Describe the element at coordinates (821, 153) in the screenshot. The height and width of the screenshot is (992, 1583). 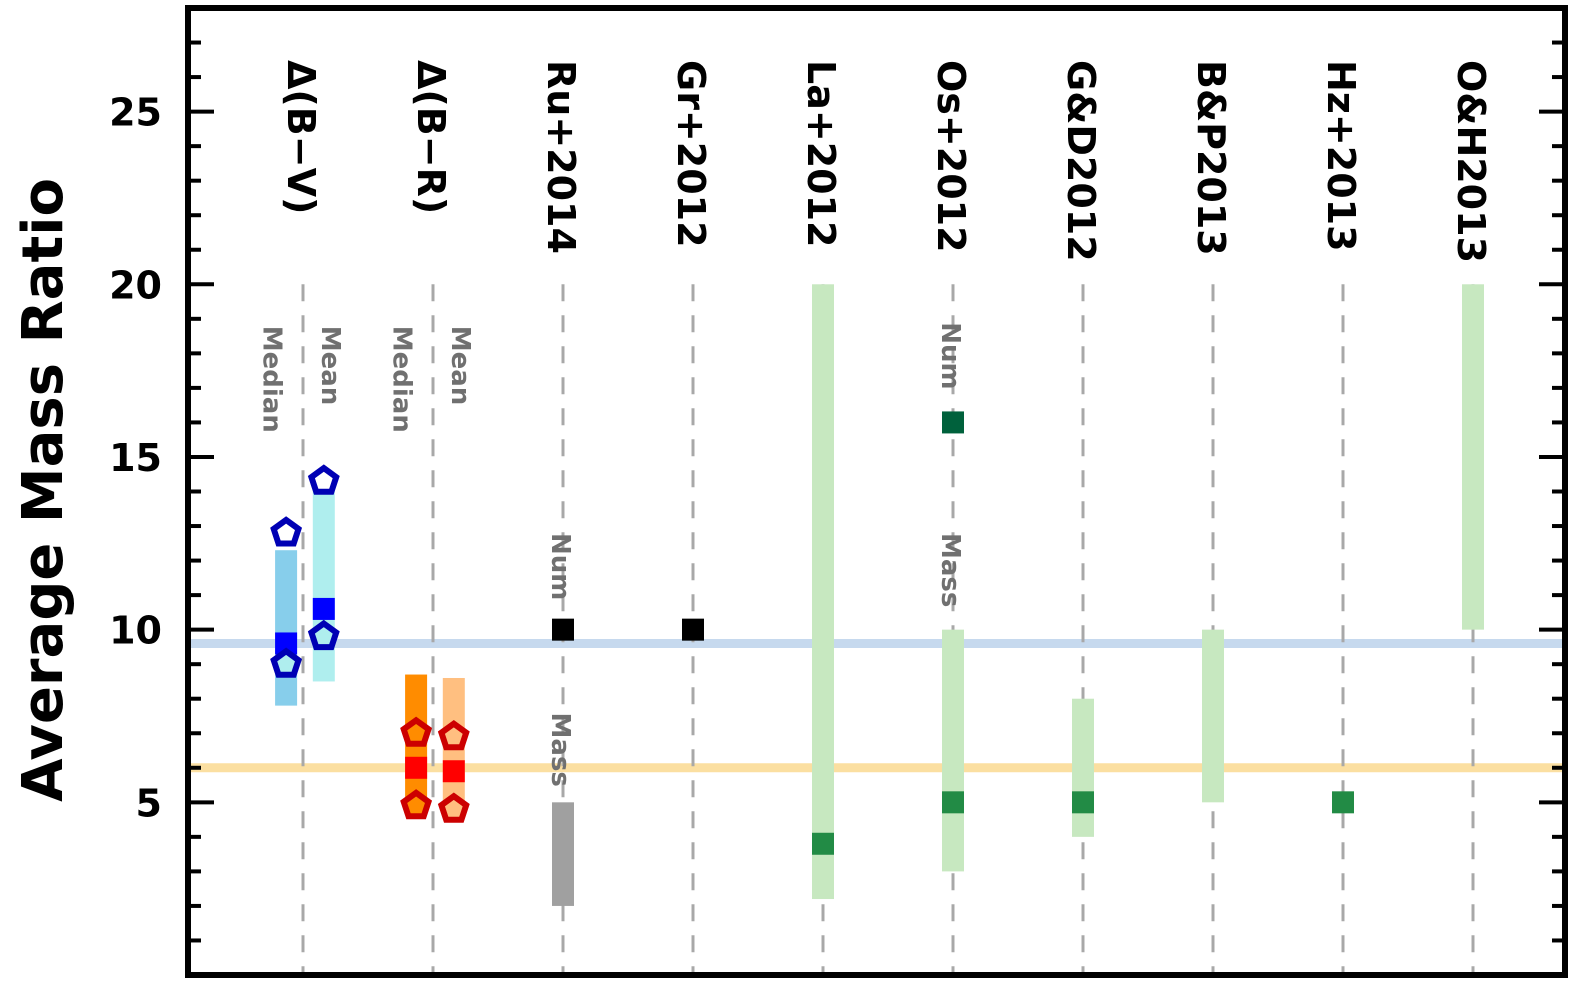
I see `column-label-4: La+2012` at that location.